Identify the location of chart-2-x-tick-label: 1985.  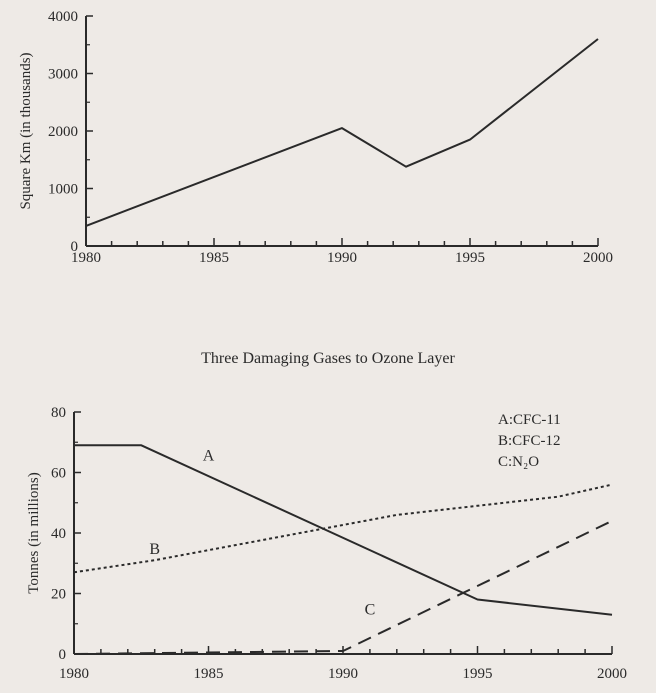
(209, 674).